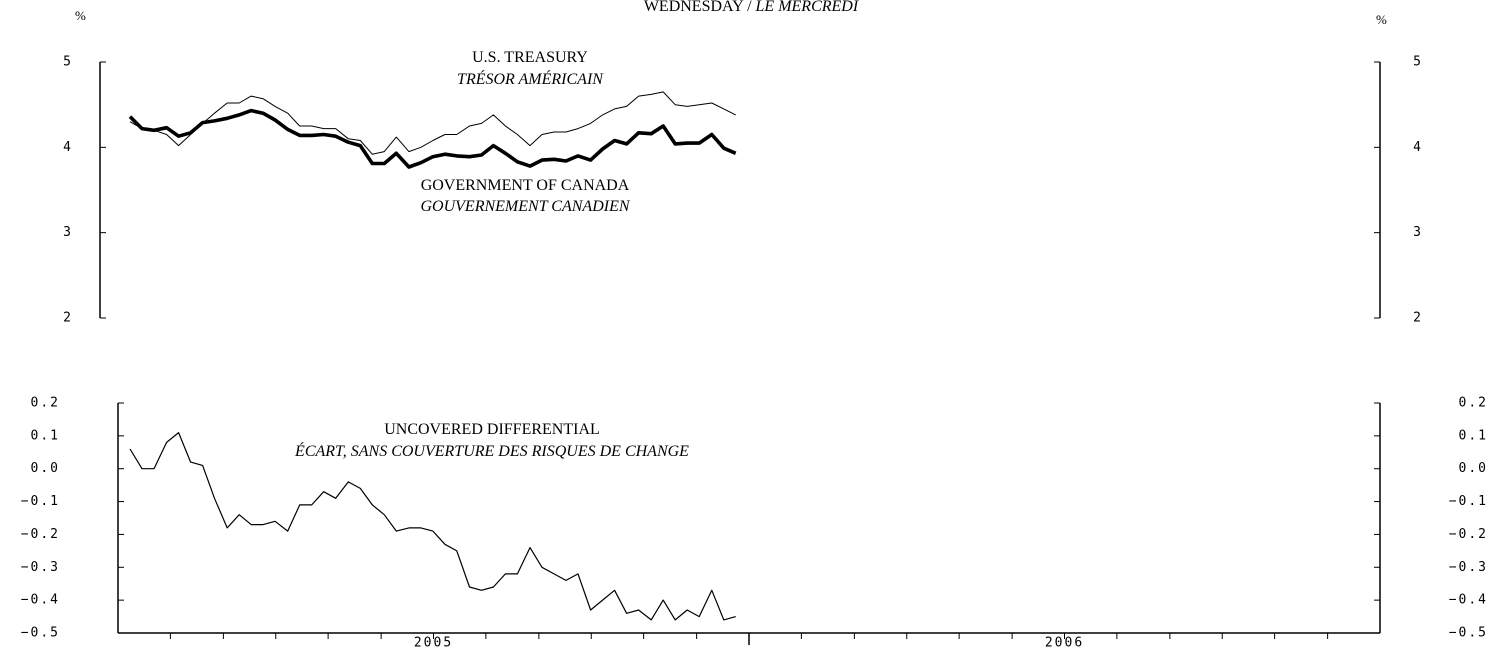 This screenshot has height=648, width=1503. I want to click on y2-tick-label: −0.1, so click(1468, 501).